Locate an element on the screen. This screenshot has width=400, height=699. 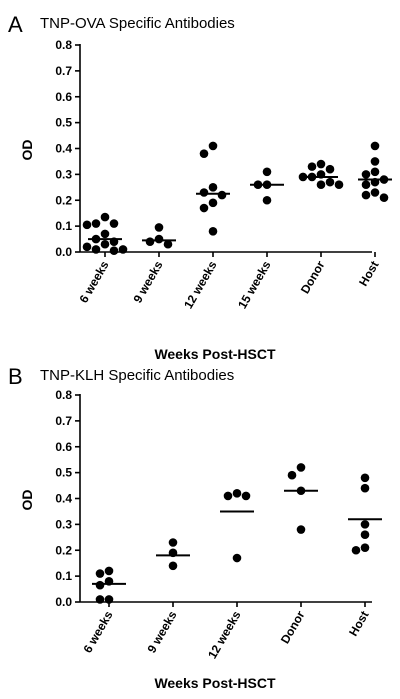
panel-letter: A is located at coordinates (15, 24).